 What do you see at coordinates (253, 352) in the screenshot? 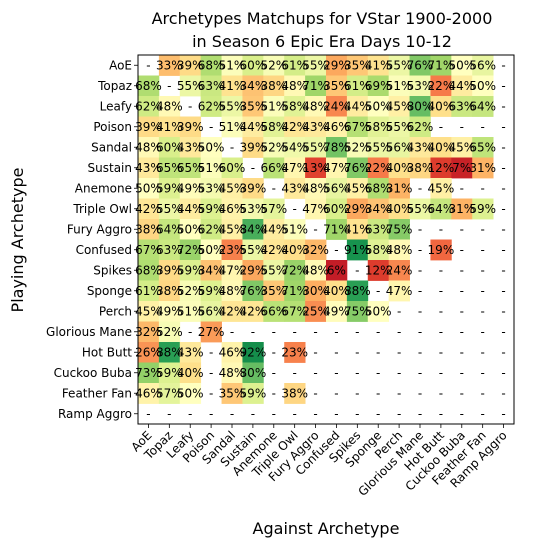
I see `heatmap-cell-label: 92%` at bounding box center [253, 352].